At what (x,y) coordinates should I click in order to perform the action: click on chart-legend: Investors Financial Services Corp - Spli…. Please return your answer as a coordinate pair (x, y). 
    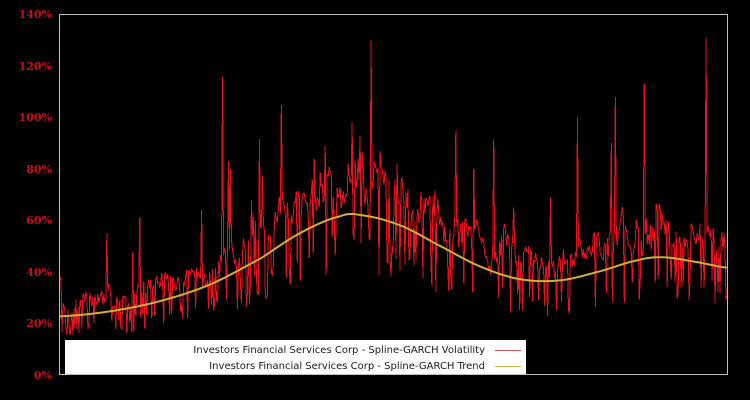
    Looking at the image, I should click on (295, 357).